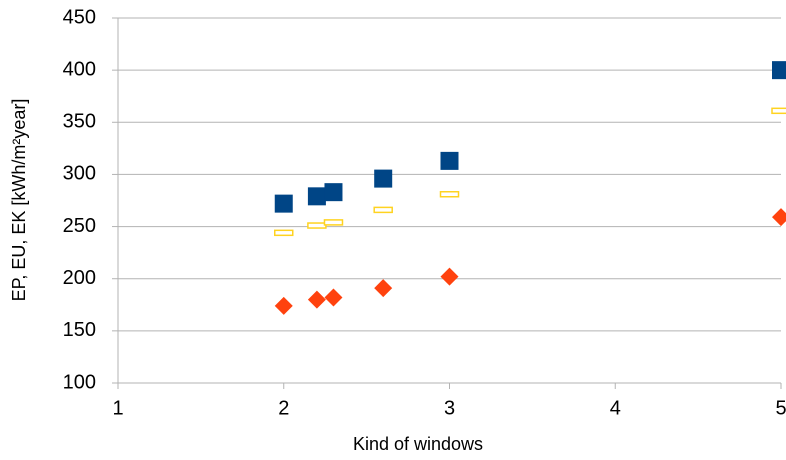 Image resolution: width=786 pixels, height=460 pixels. I want to click on y-tick-label: 250, so click(79, 226).